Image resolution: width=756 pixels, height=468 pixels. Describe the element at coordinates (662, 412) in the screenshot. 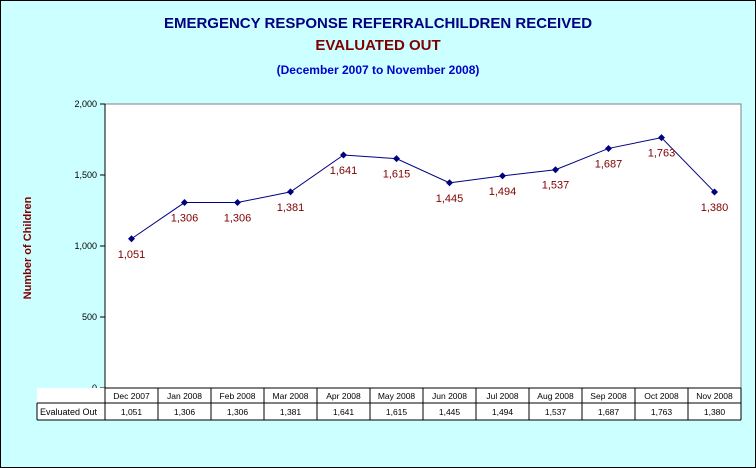

I see `table-value: 1,763` at that location.